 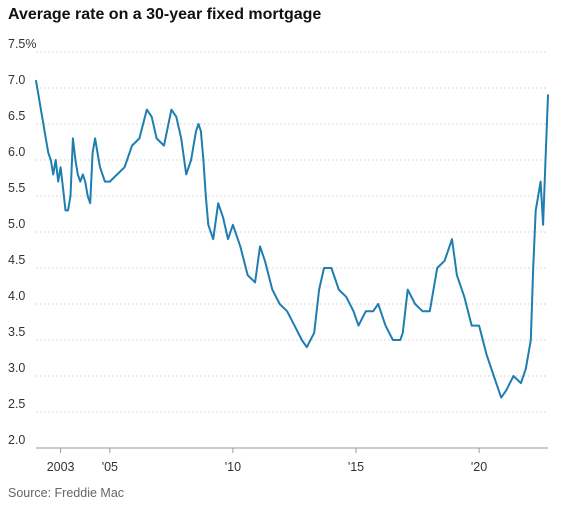 What do you see at coordinates (22, 44) in the screenshot?
I see `y-tick-label: 7.5%` at bounding box center [22, 44].